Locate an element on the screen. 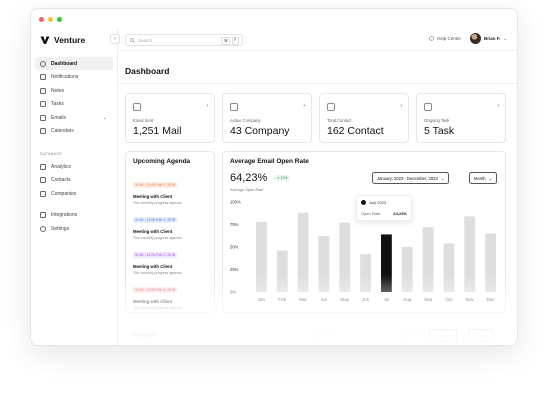 This screenshot has width=547, height=400. sidebar-item-dashboard: Dashboard is located at coordinates (74, 63).